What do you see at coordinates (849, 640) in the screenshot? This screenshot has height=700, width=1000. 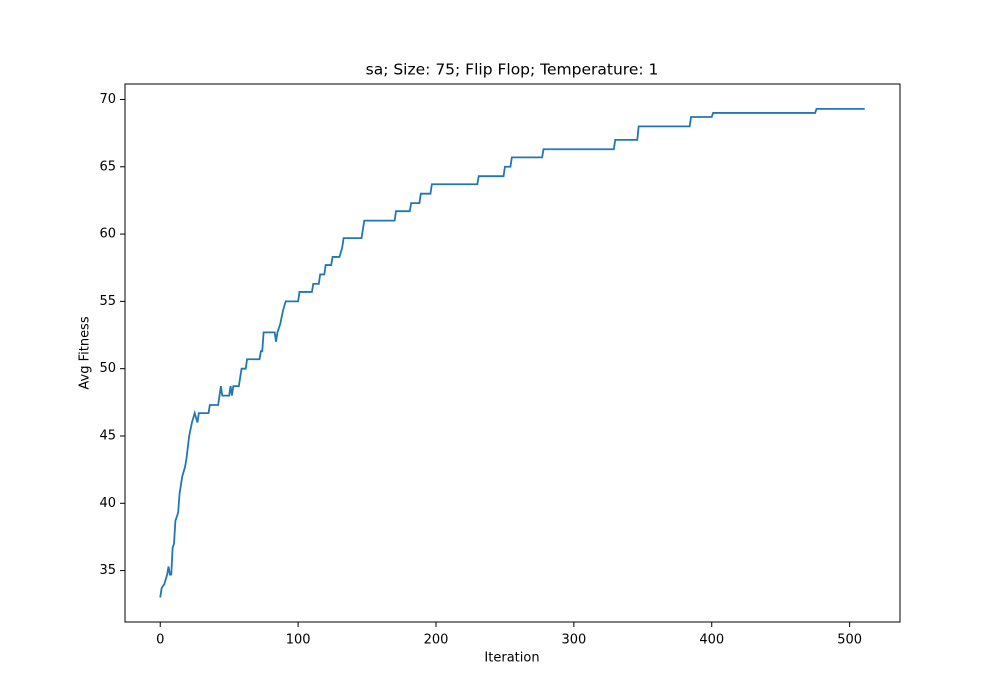 I see `x-tick-label: 500` at bounding box center [849, 640].